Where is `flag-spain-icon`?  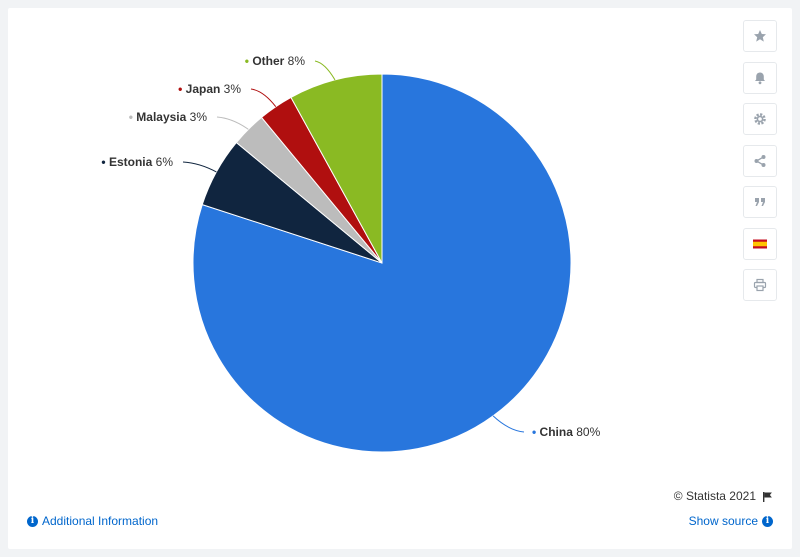
flag-spain-icon is located at coordinates (760, 243).